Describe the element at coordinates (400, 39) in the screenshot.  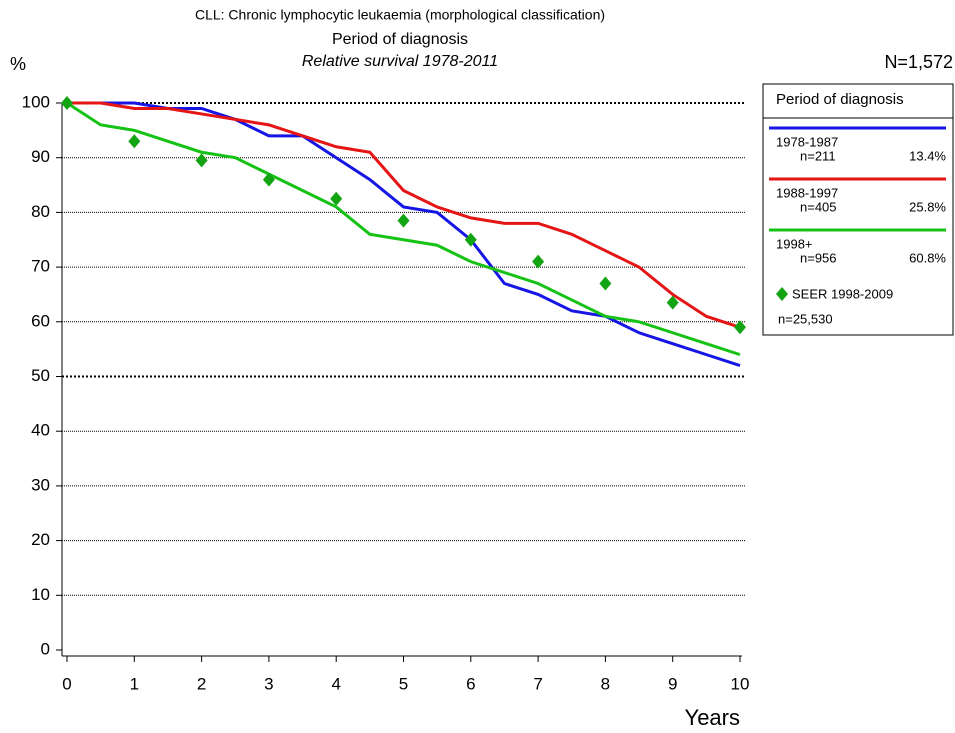
I see `chart-subtitle: Period of diagnosis` at that location.